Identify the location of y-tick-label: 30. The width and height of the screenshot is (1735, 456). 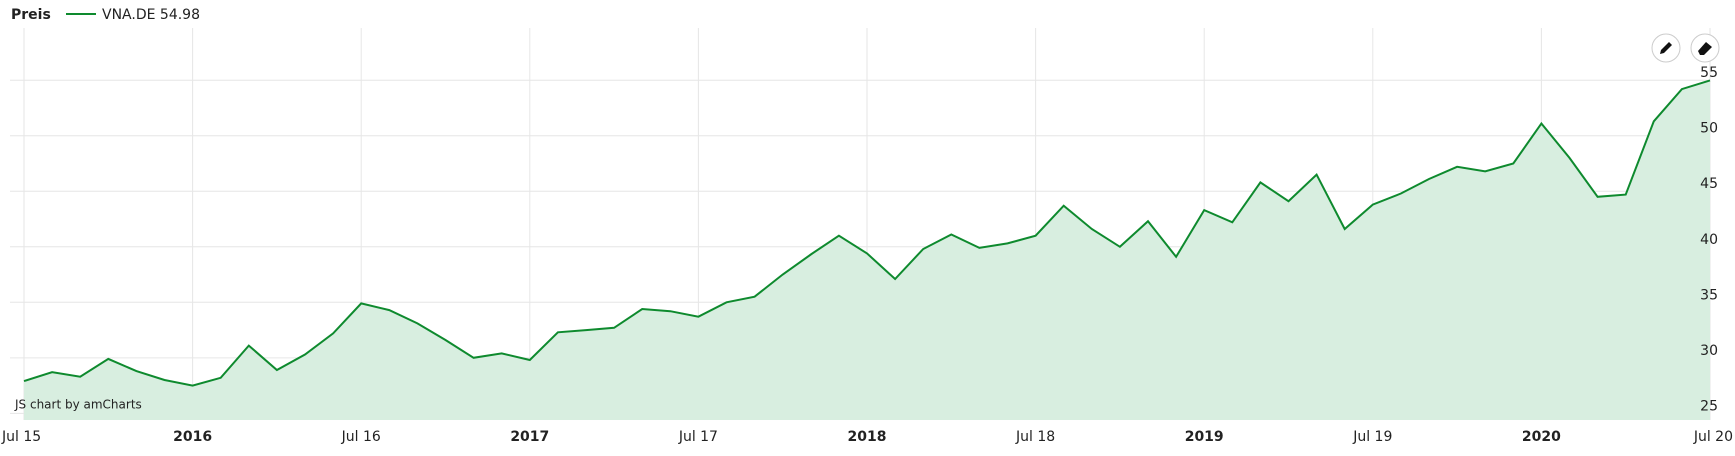
(1709, 351).